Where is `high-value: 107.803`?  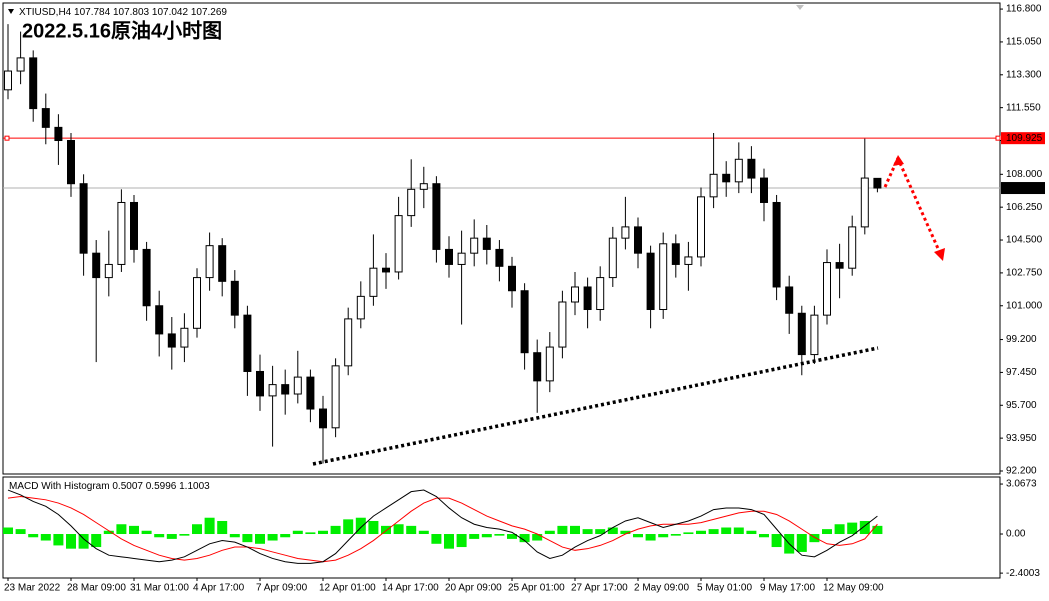 high-value: 107.803 is located at coordinates (131, 12).